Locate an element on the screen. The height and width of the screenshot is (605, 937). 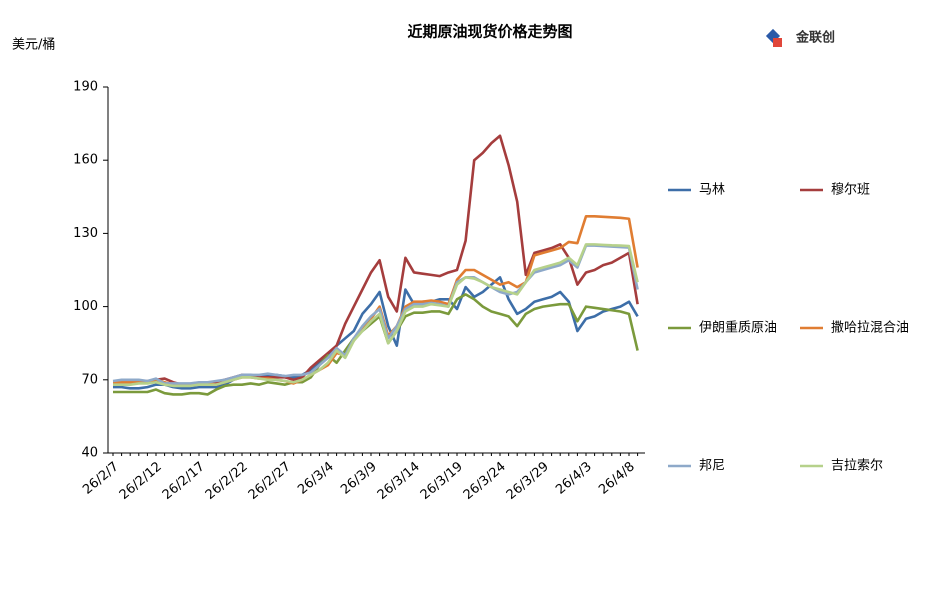
chart-title: 近期原油现货价格走势图 is located at coordinates (489, 32).